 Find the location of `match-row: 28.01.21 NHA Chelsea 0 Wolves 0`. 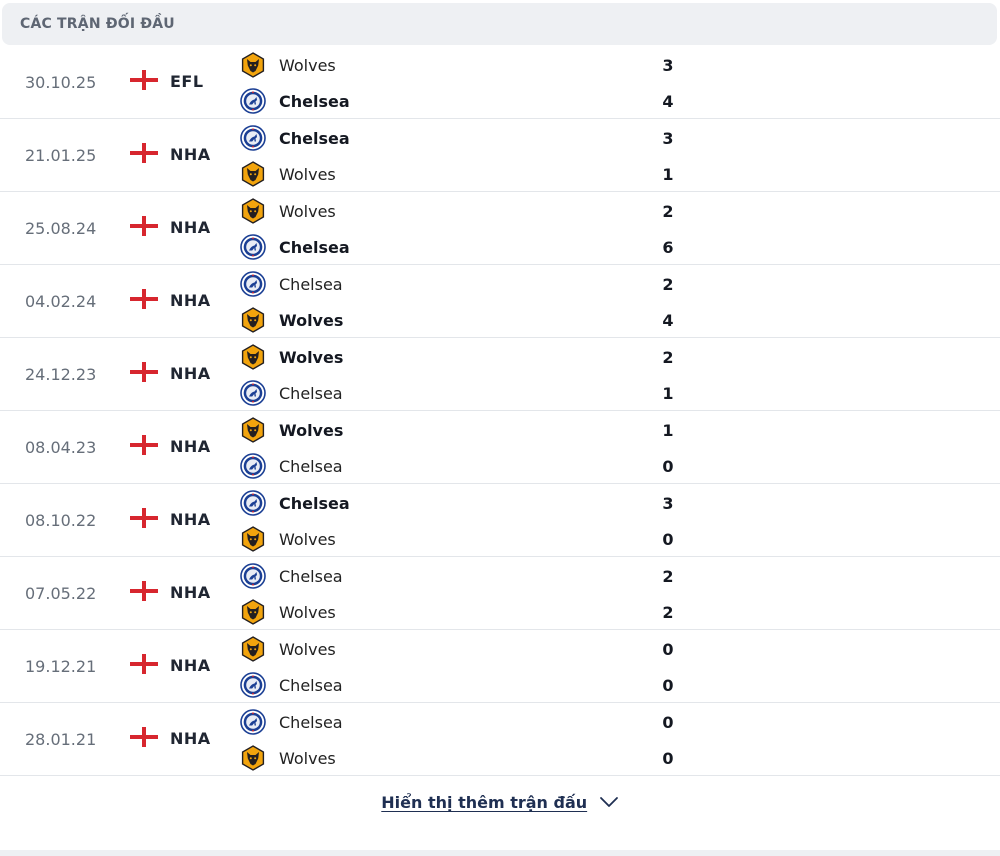

match-row: 28.01.21 NHA Chelsea 0 Wolves 0 is located at coordinates (500, 739).